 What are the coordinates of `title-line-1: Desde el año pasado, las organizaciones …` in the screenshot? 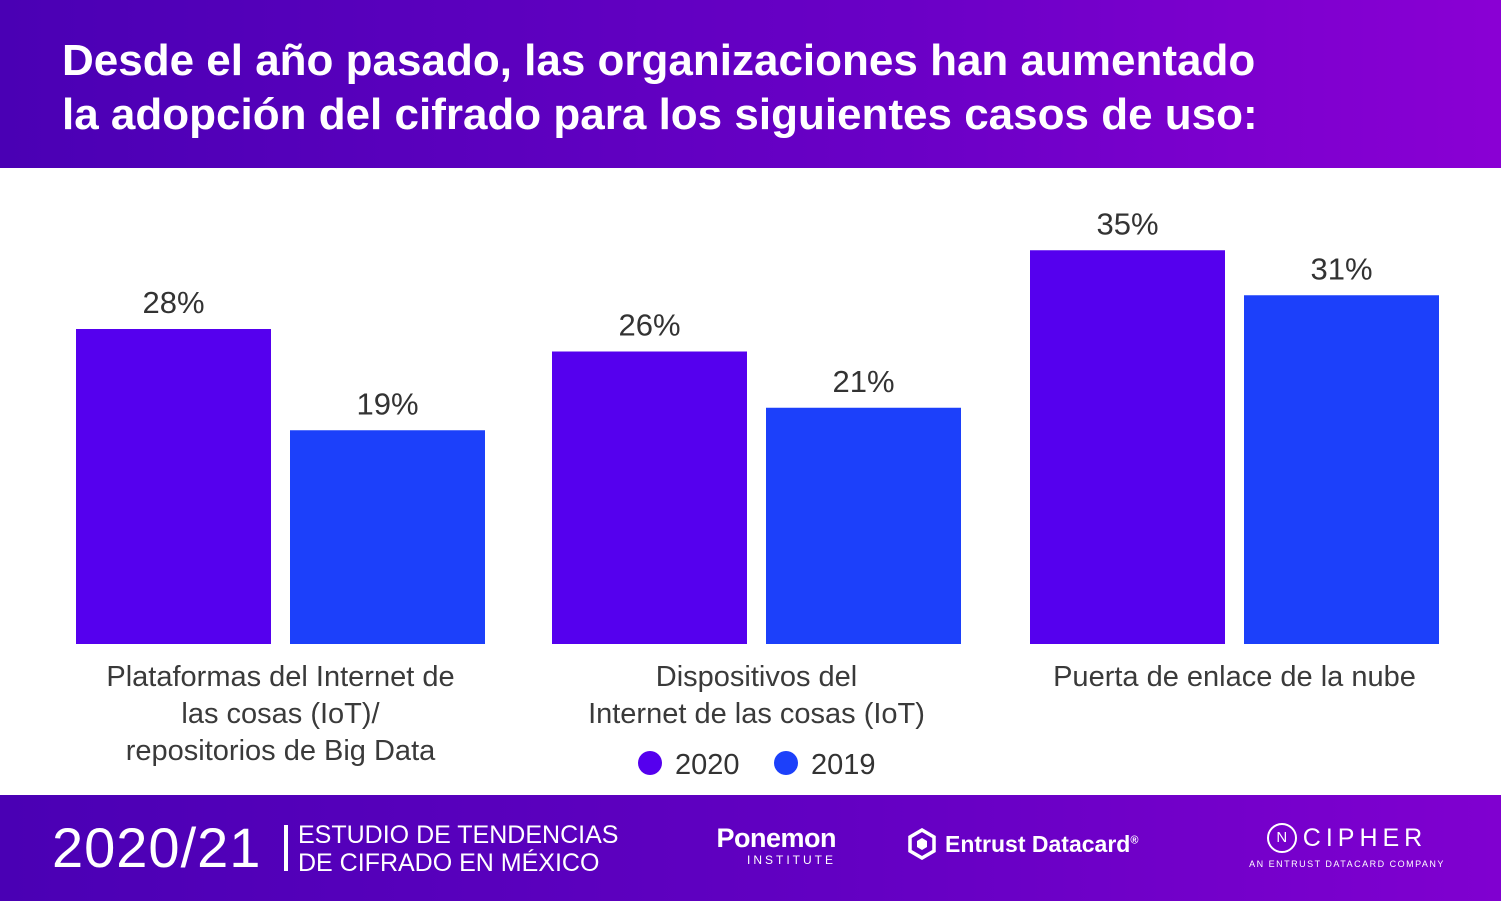 It's located at (659, 60).